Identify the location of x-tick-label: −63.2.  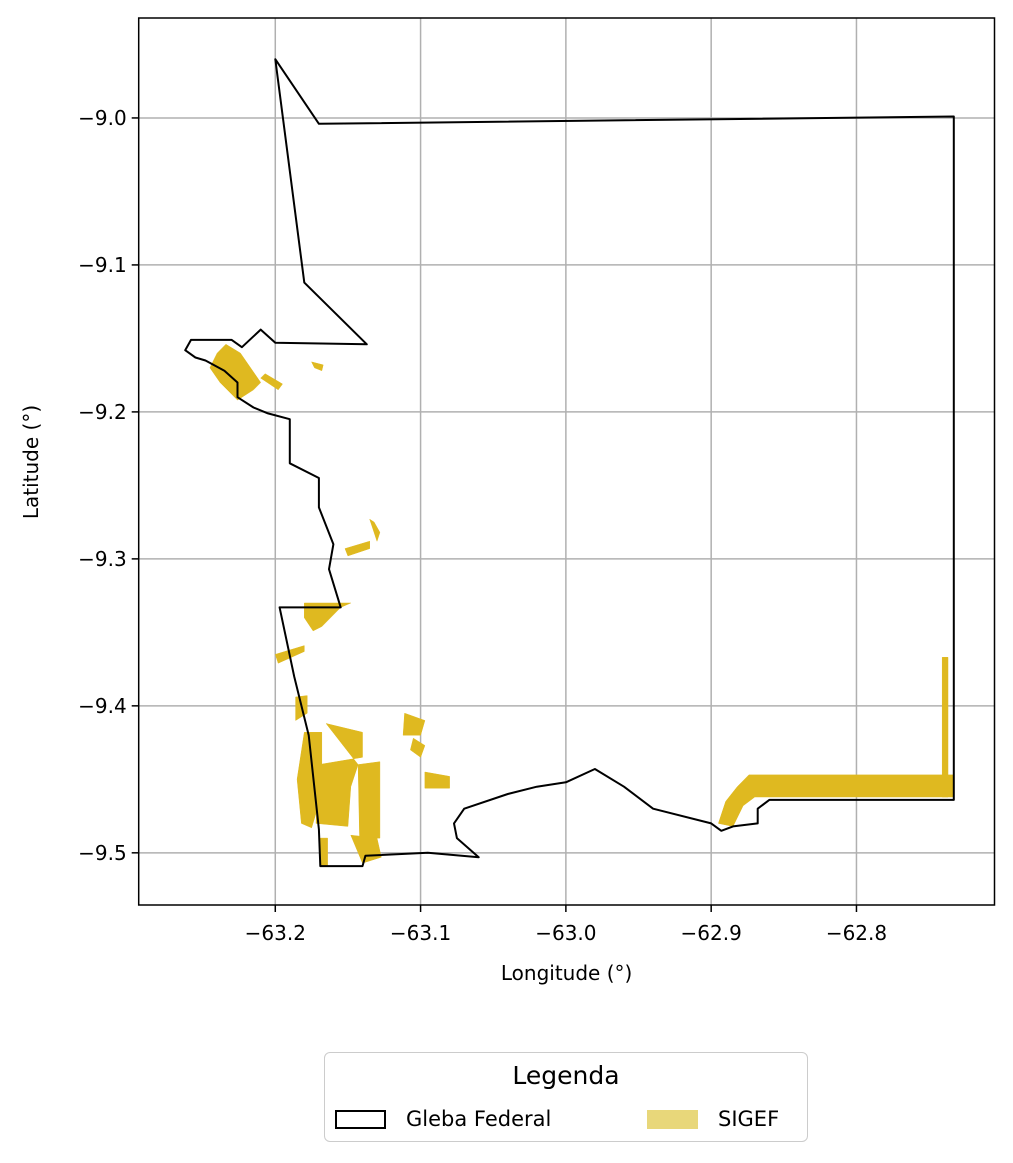
(275, 933).